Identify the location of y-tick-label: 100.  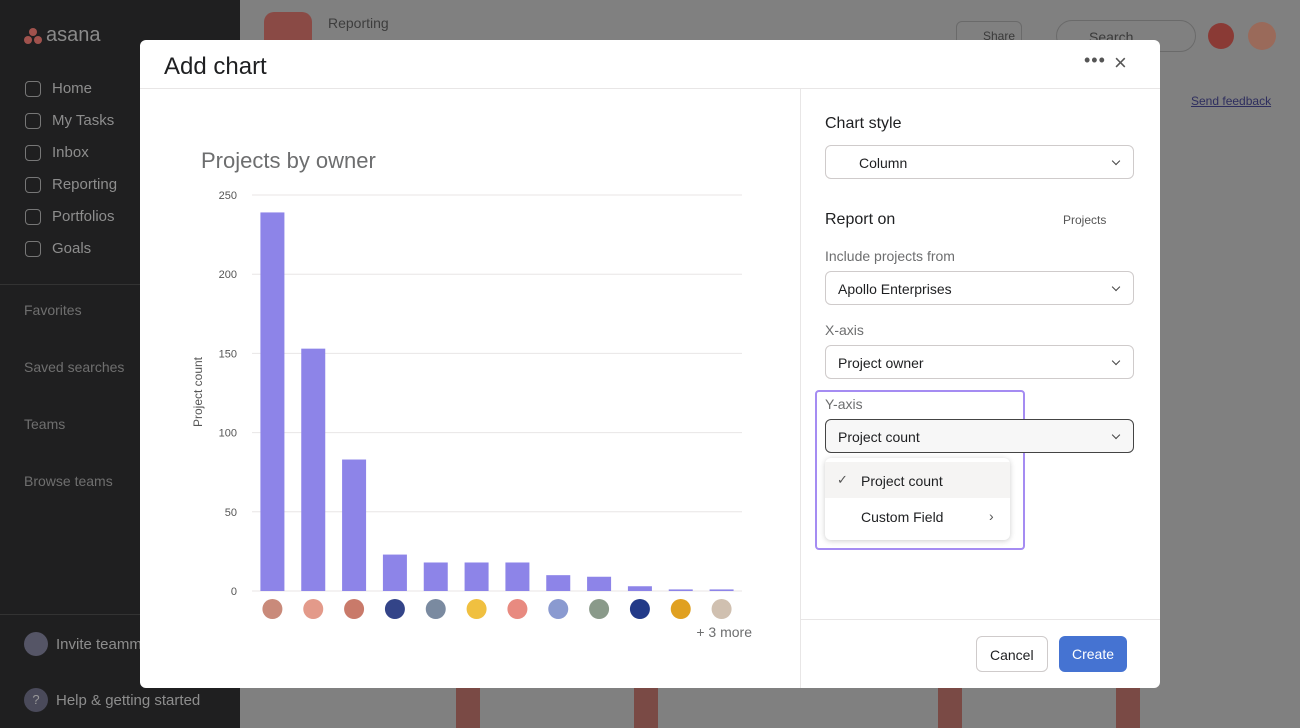
(228, 434).